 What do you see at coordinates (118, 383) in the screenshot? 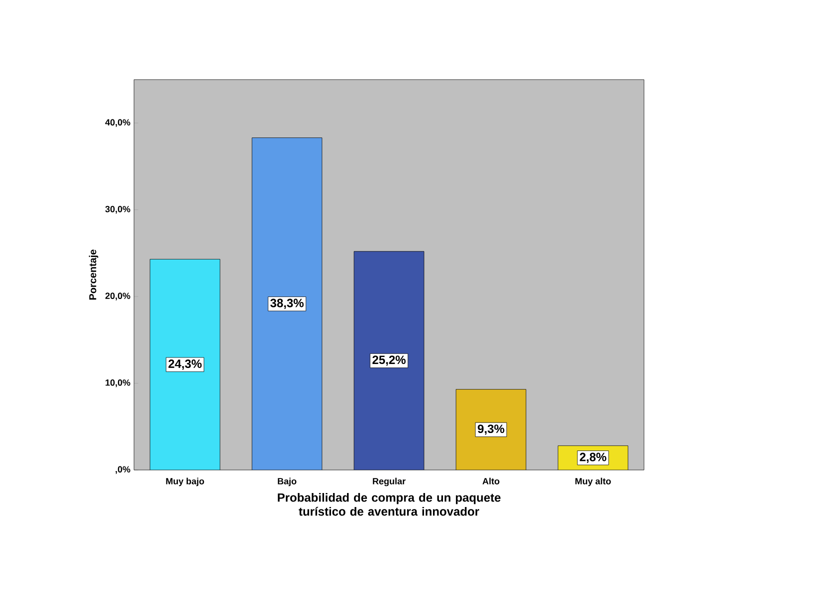
I see `y-tick-label: 10,0%` at bounding box center [118, 383].